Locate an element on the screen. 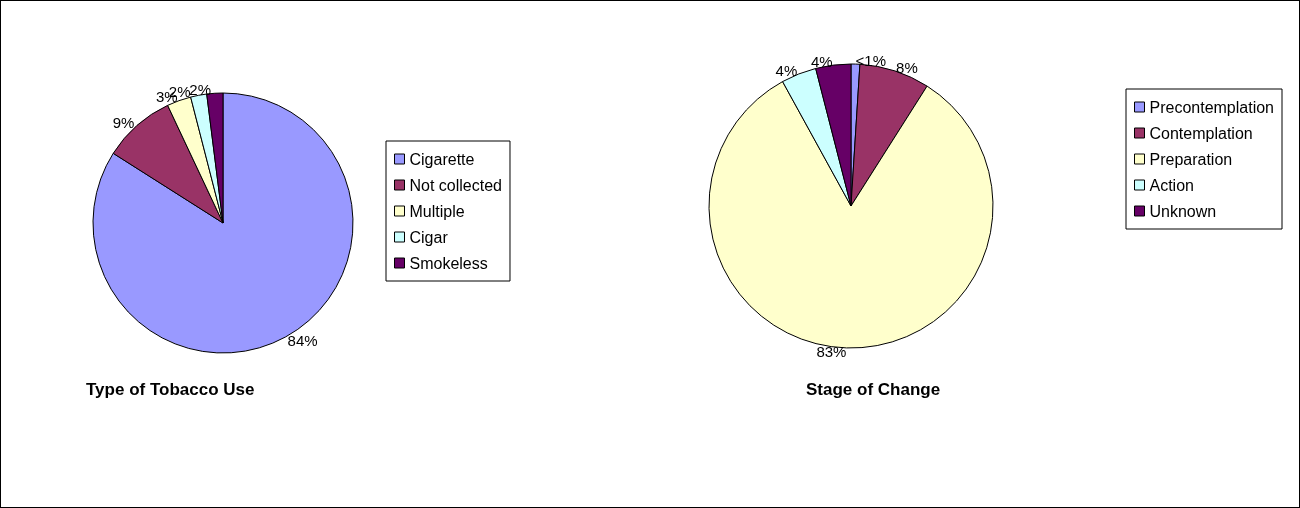  legend-label: Unknown is located at coordinates (1183, 211).